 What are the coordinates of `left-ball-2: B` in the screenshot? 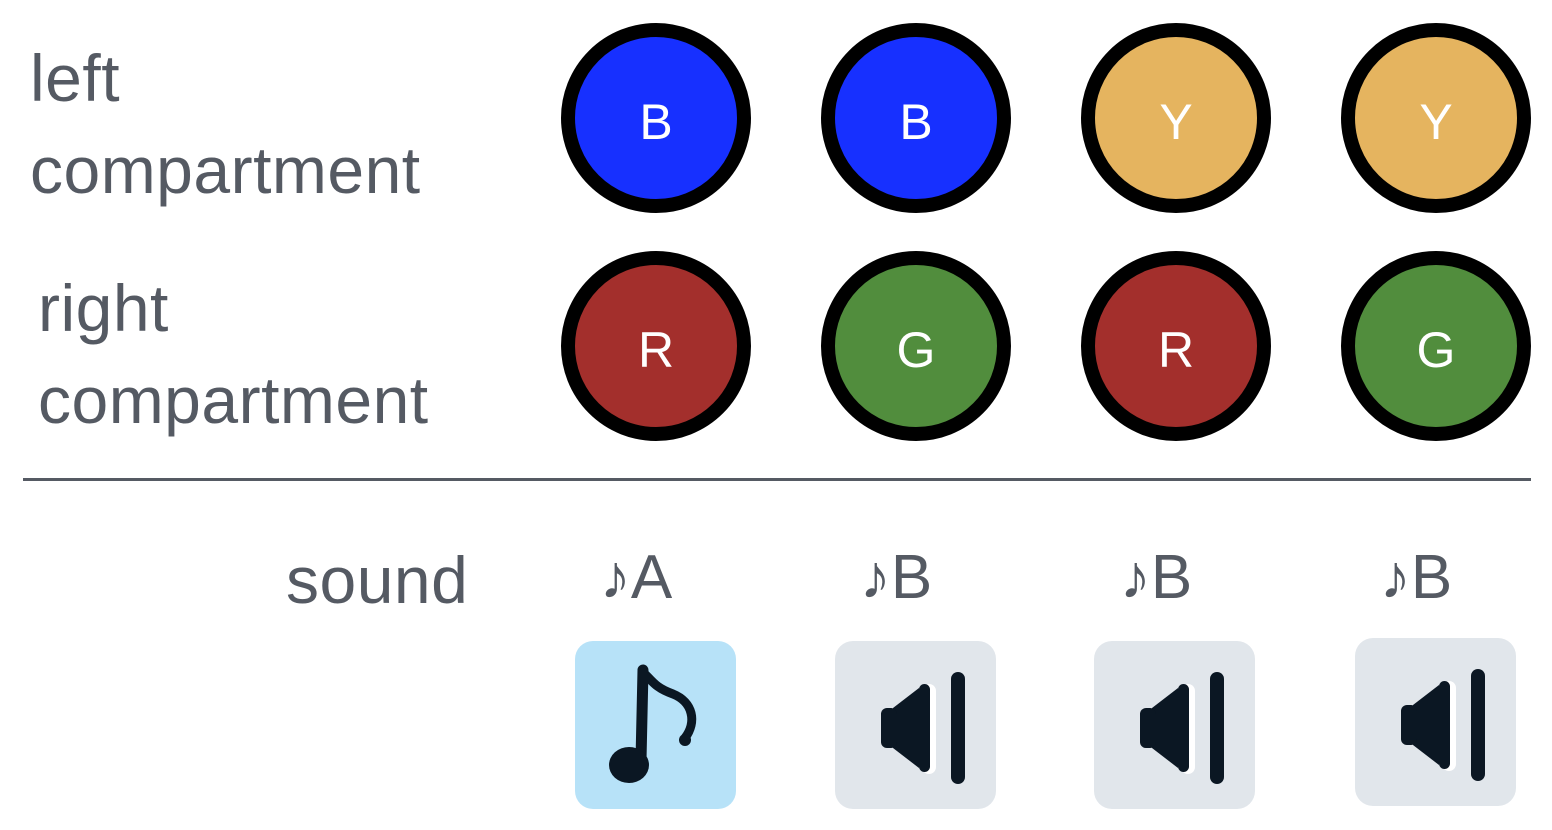 It's located at (916, 118).